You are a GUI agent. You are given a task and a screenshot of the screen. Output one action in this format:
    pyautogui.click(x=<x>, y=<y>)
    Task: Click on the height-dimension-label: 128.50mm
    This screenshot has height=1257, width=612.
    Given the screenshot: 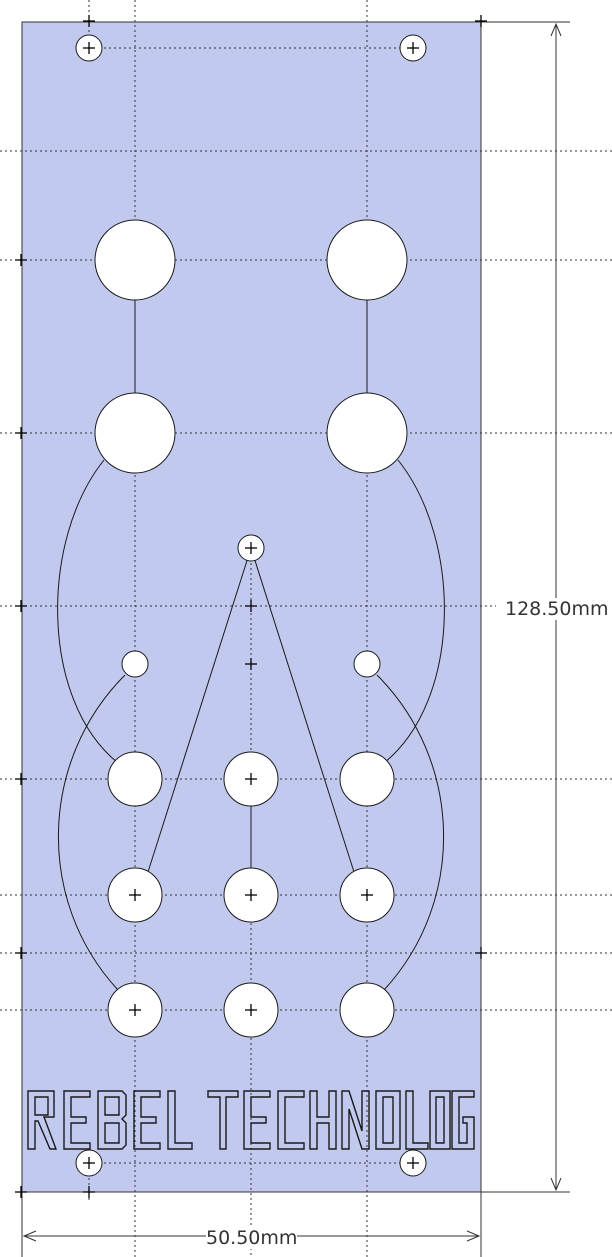 What is the action you would take?
    pyautogui.click(x=557, y=609)
    